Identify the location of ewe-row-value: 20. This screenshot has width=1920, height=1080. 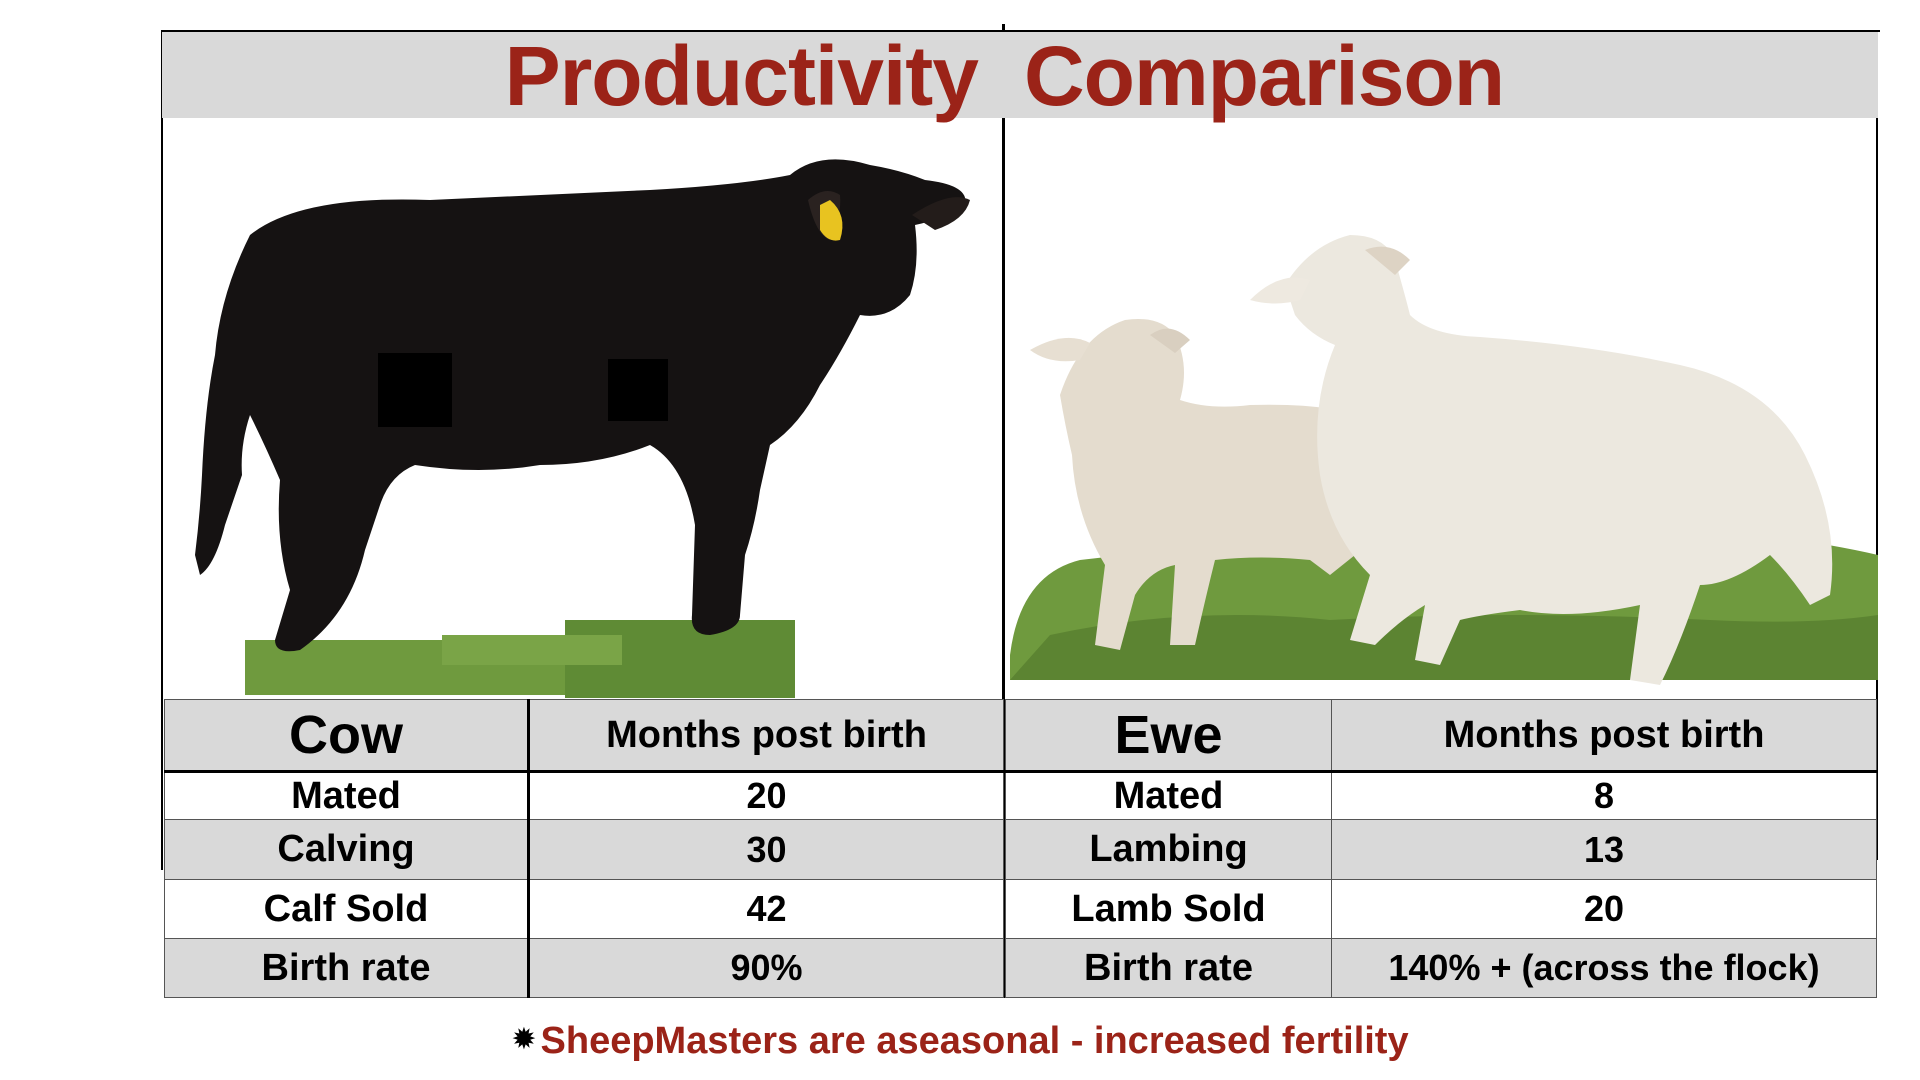
(1604, 909).